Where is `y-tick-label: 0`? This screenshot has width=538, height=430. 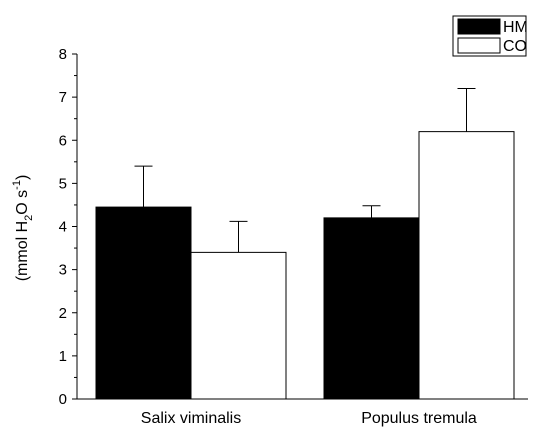
y-tick-label: 0 is located at coordinates (63, 399).